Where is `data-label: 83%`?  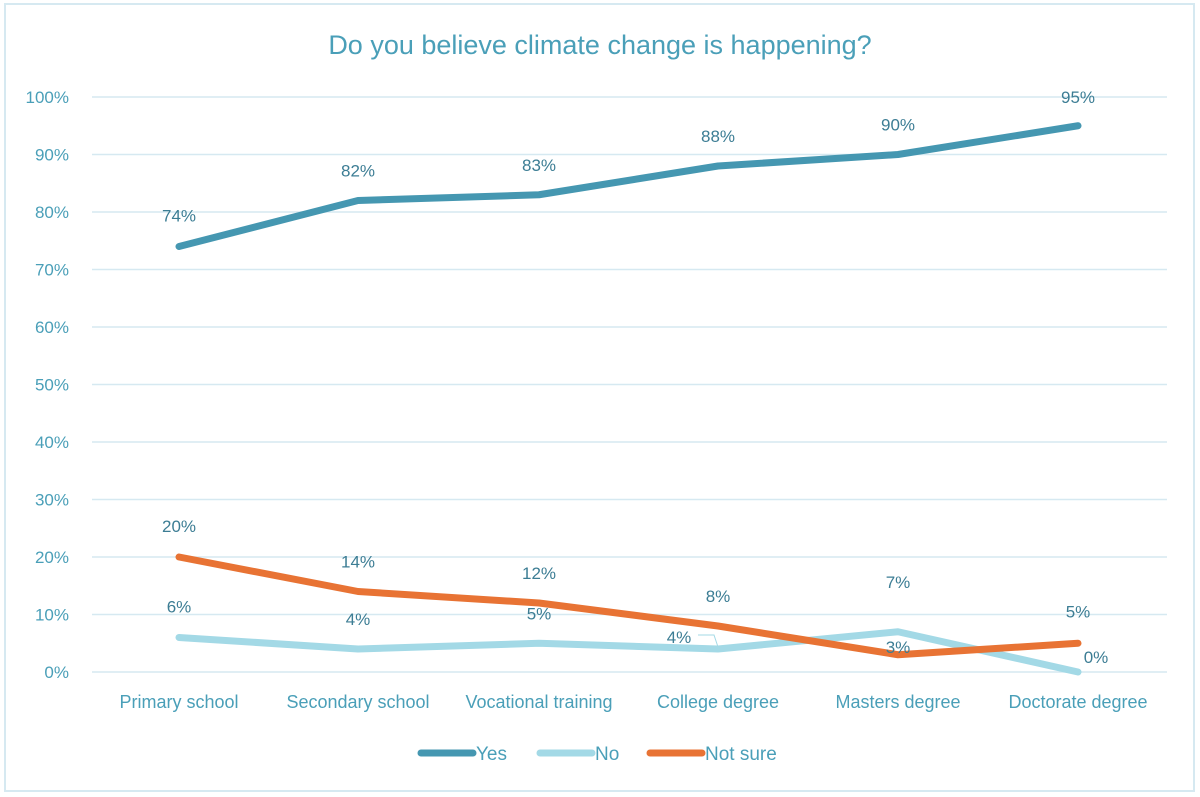
data-label: 83% is located at coordinates (539, 165).